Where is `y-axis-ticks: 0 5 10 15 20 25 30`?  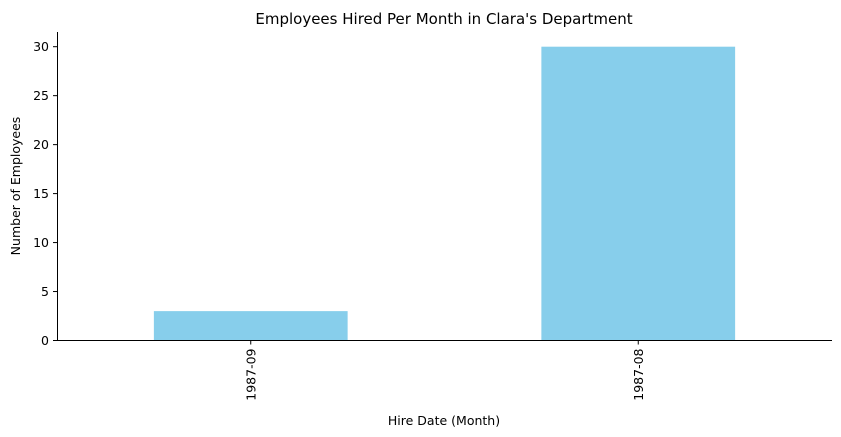 y-axis-ticks: 0 5 10 15 20 25 30 is located at coordinates (45, 193).